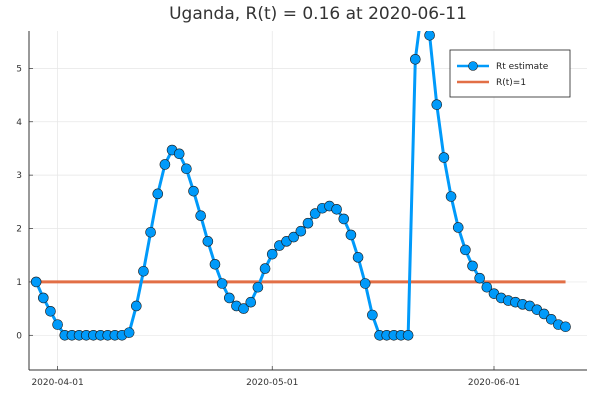 This screenshot has width=600, height=400. Describe the element at coordinates (511, 83) in the screenshot. I see `legend-label-r-equals-1: R(t)=1` at that location.